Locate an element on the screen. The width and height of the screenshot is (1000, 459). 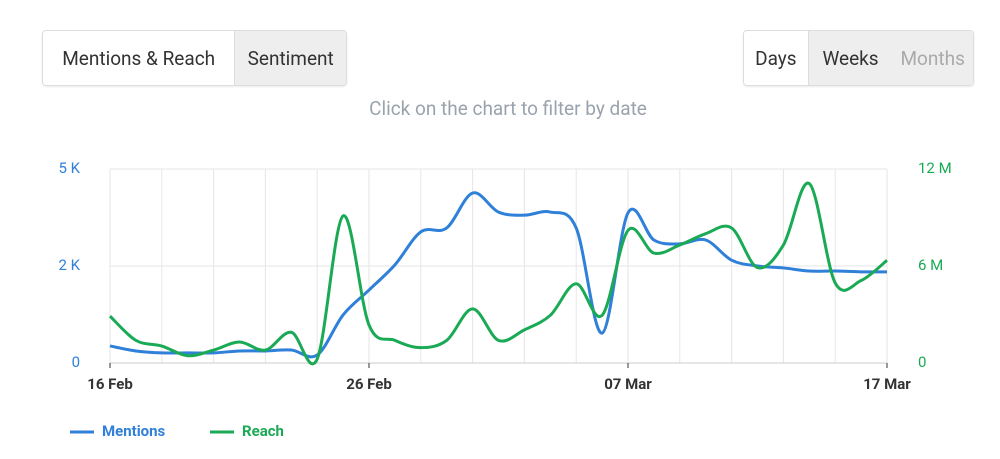
y2-tick-label: 0 is located at coordinates (922, 362).